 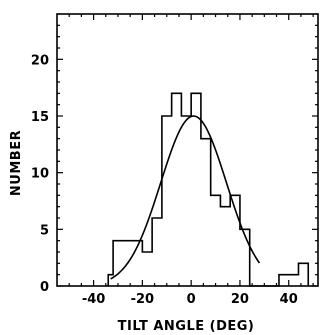 I want to click on x-tick-label: 20, so click(x=240, y=299).